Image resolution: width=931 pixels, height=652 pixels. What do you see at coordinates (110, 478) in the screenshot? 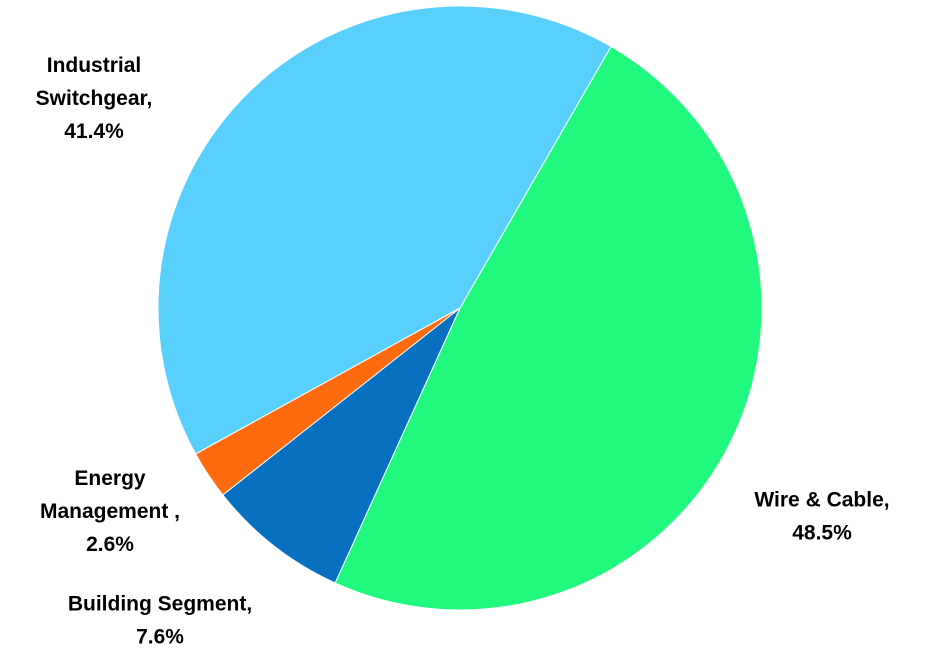
I see `data-label-line: Energy` at bounding box center [110, 478].